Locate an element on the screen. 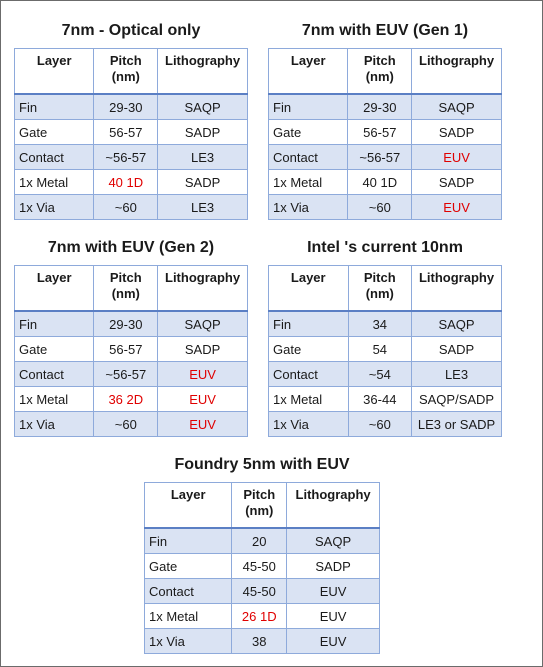 Image resolution: width=543 pixels, height=667 pixels. table-row: 1x Via ~60 LE3 is located at coordinates (130, 207).